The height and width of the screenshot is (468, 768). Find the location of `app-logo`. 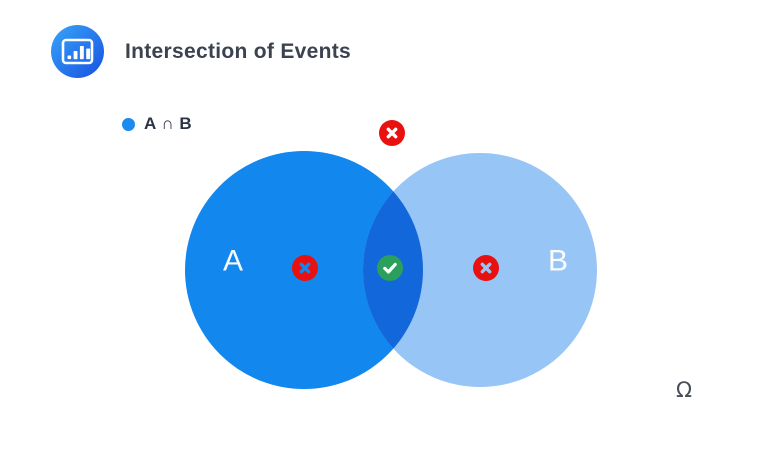

app-logo is located at coordinates (77, 51).